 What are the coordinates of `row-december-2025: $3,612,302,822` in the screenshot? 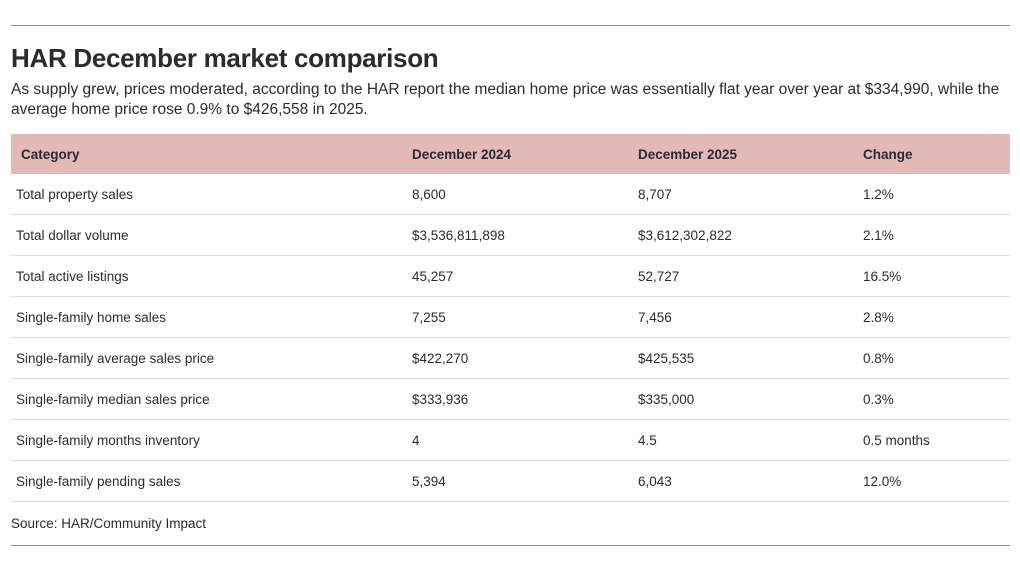 It's located at (750, 235).